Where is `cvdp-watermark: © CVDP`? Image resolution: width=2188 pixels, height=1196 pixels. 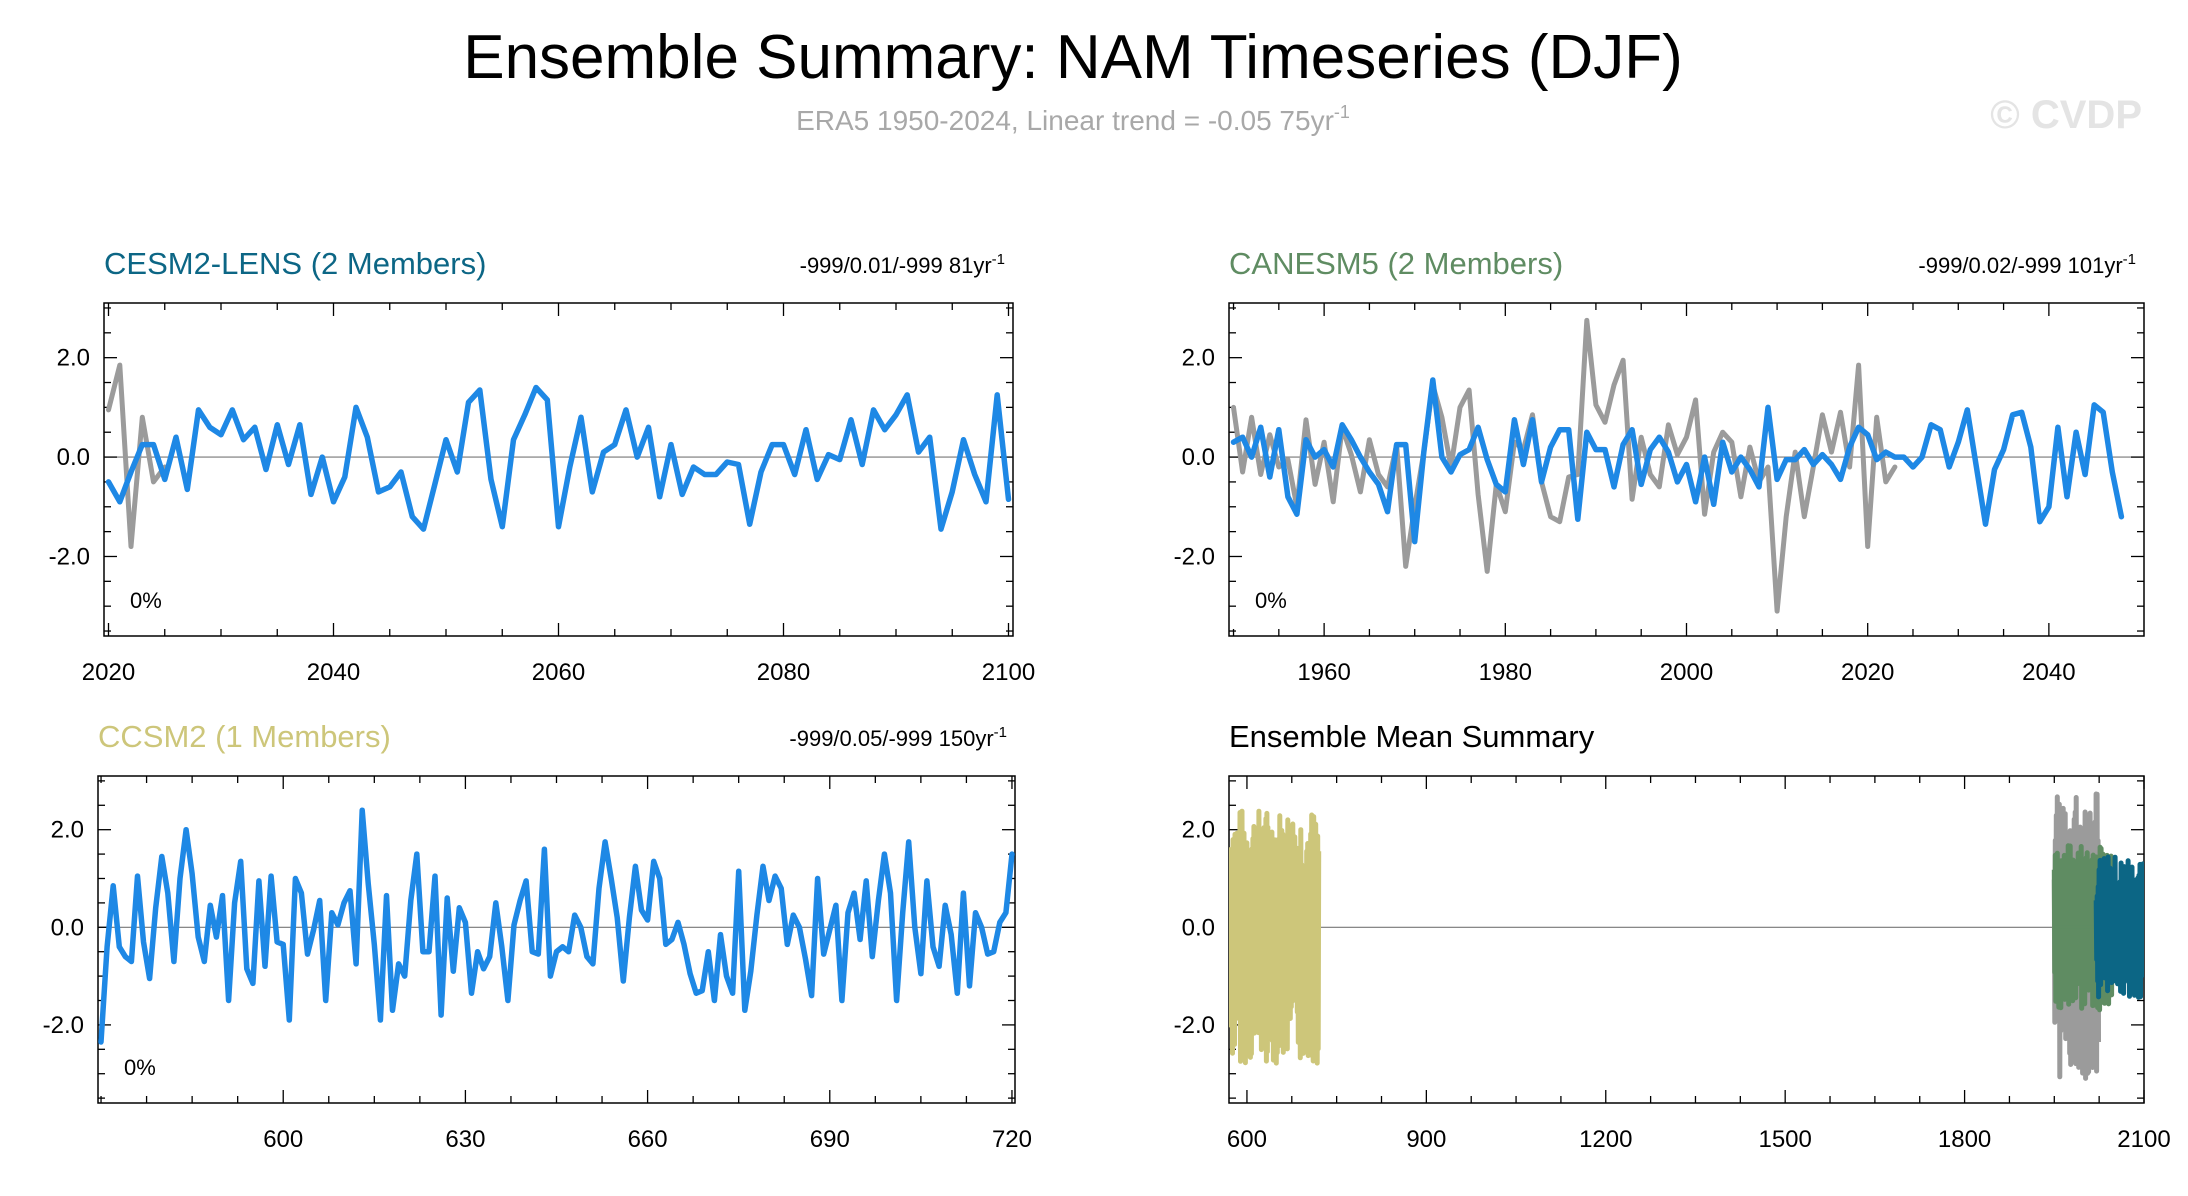
cvdp-watermark: © CVDP is located at coordinates (2066, 115).